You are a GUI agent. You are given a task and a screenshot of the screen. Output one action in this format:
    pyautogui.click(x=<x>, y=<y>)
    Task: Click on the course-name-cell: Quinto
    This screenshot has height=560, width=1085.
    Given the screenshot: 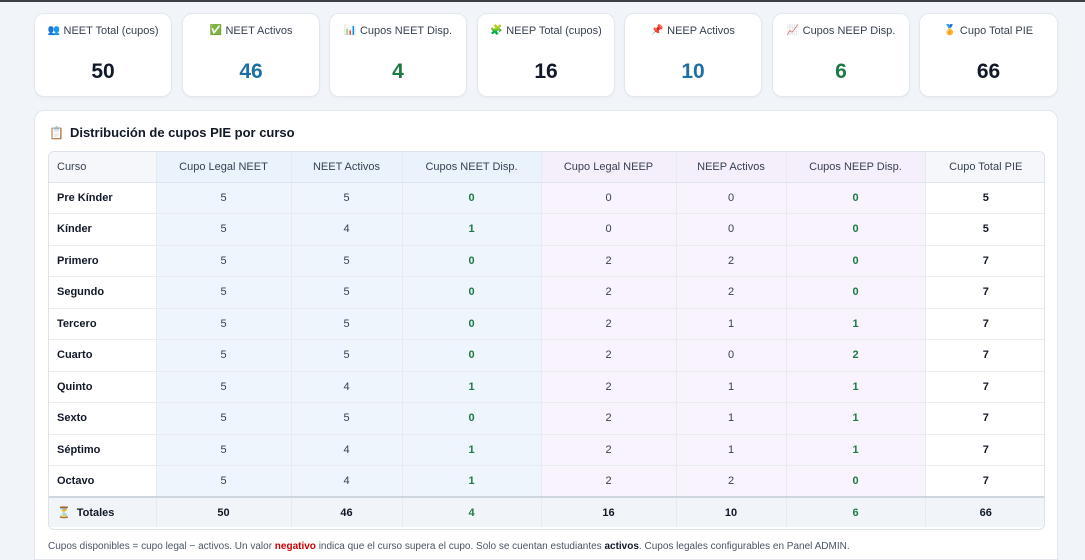 What is the action you would take?
    pyautogui.click(x=103, y=387)
    